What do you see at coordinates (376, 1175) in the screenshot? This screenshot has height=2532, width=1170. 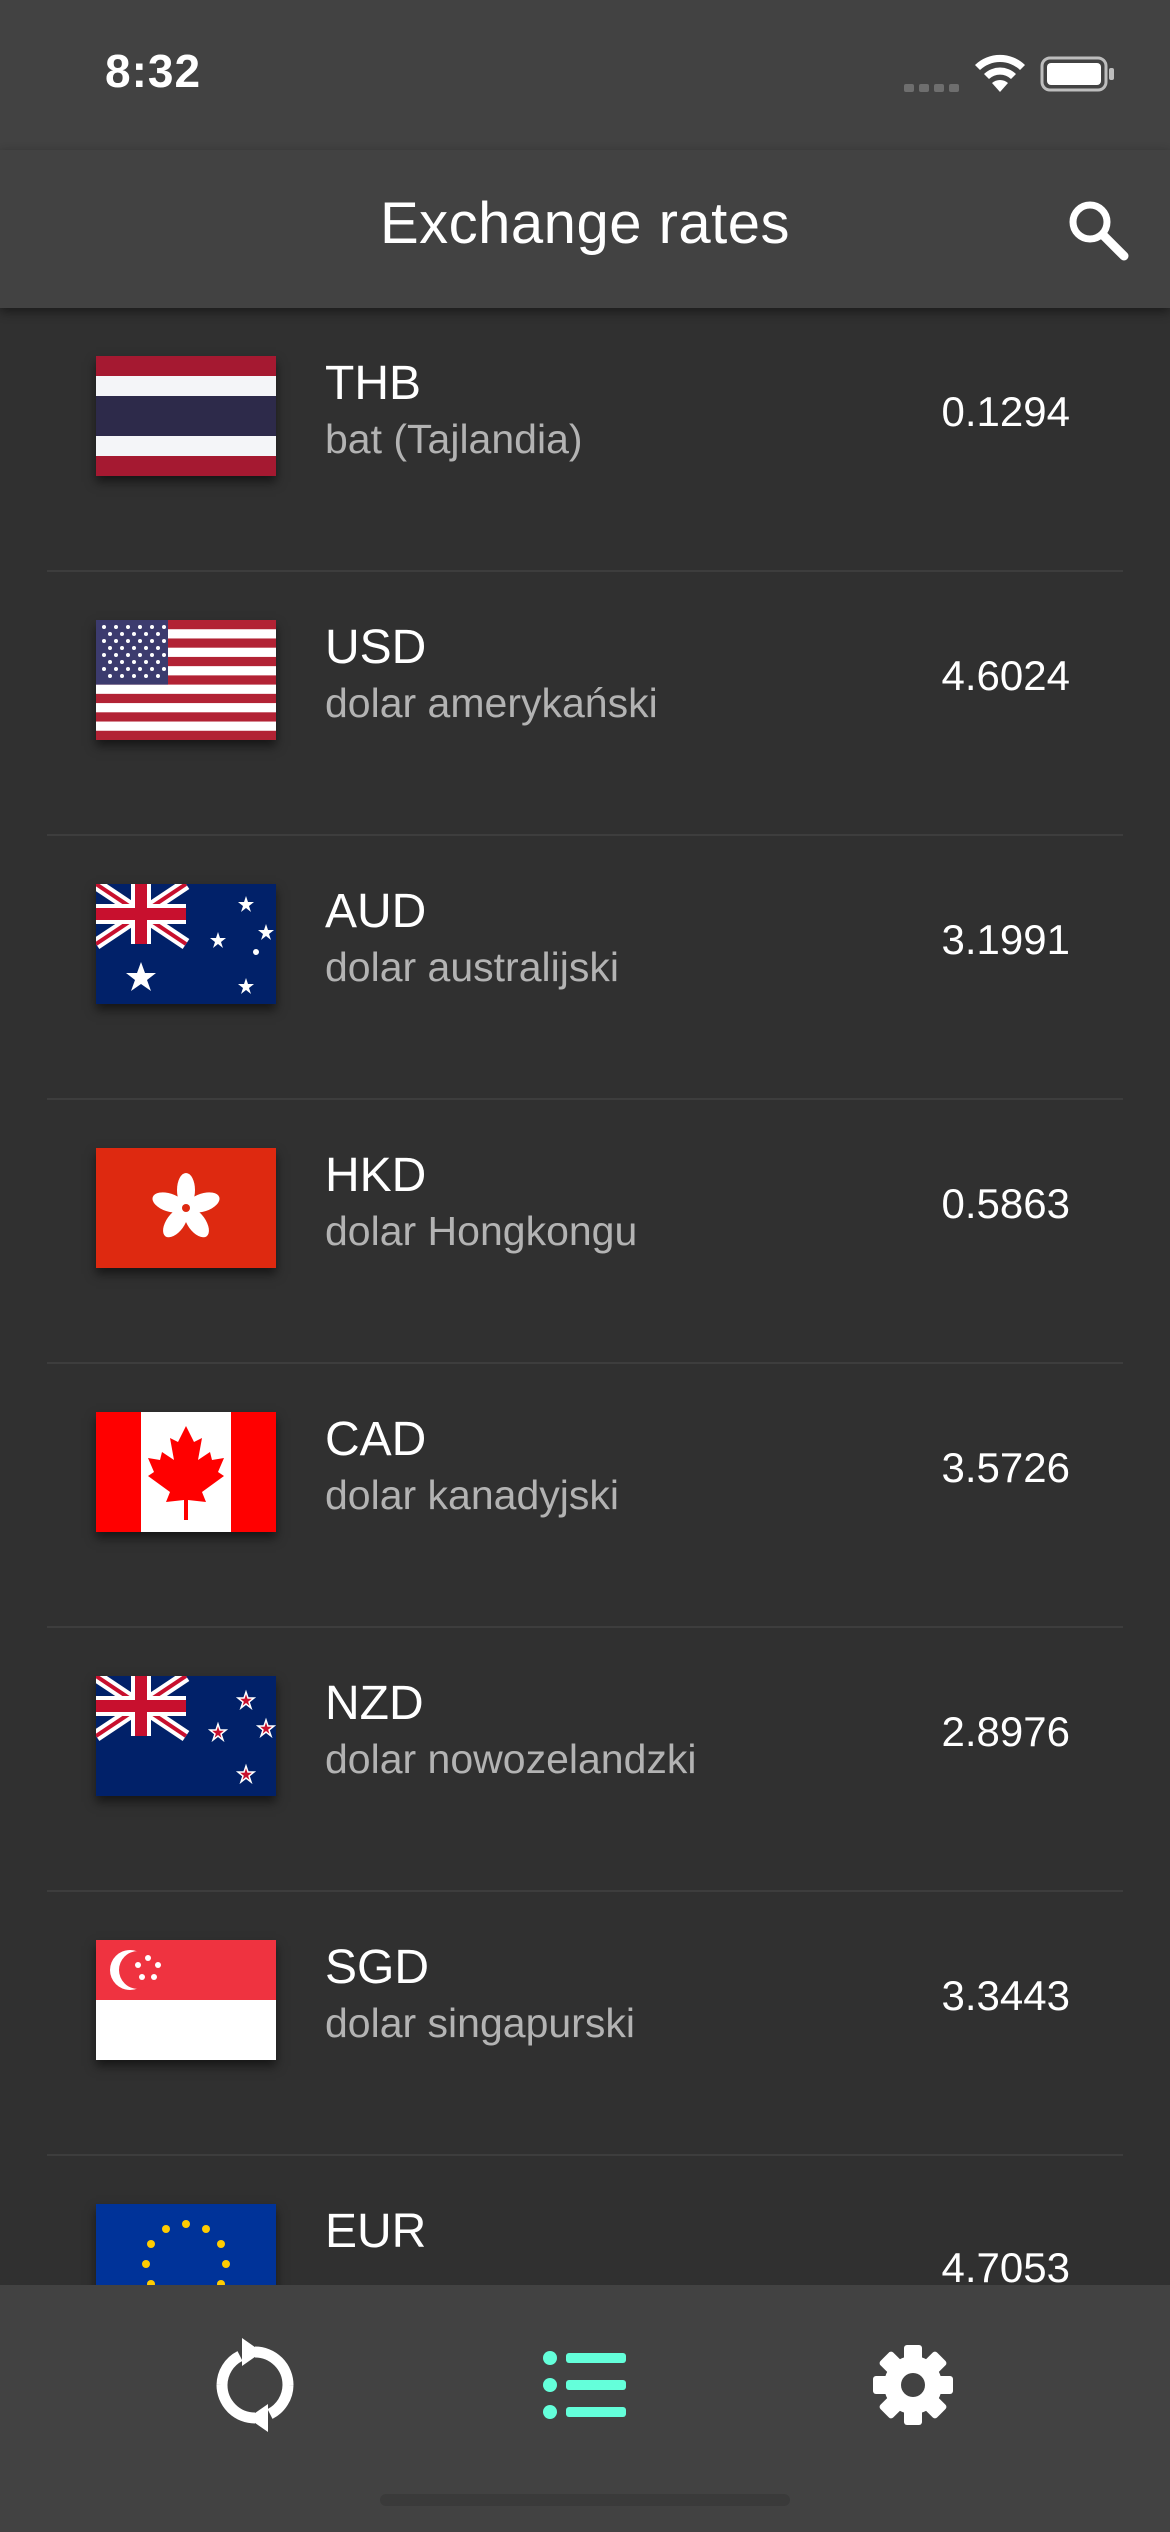 I see `currency-code: HKD` at bounding box center [376, 1175].